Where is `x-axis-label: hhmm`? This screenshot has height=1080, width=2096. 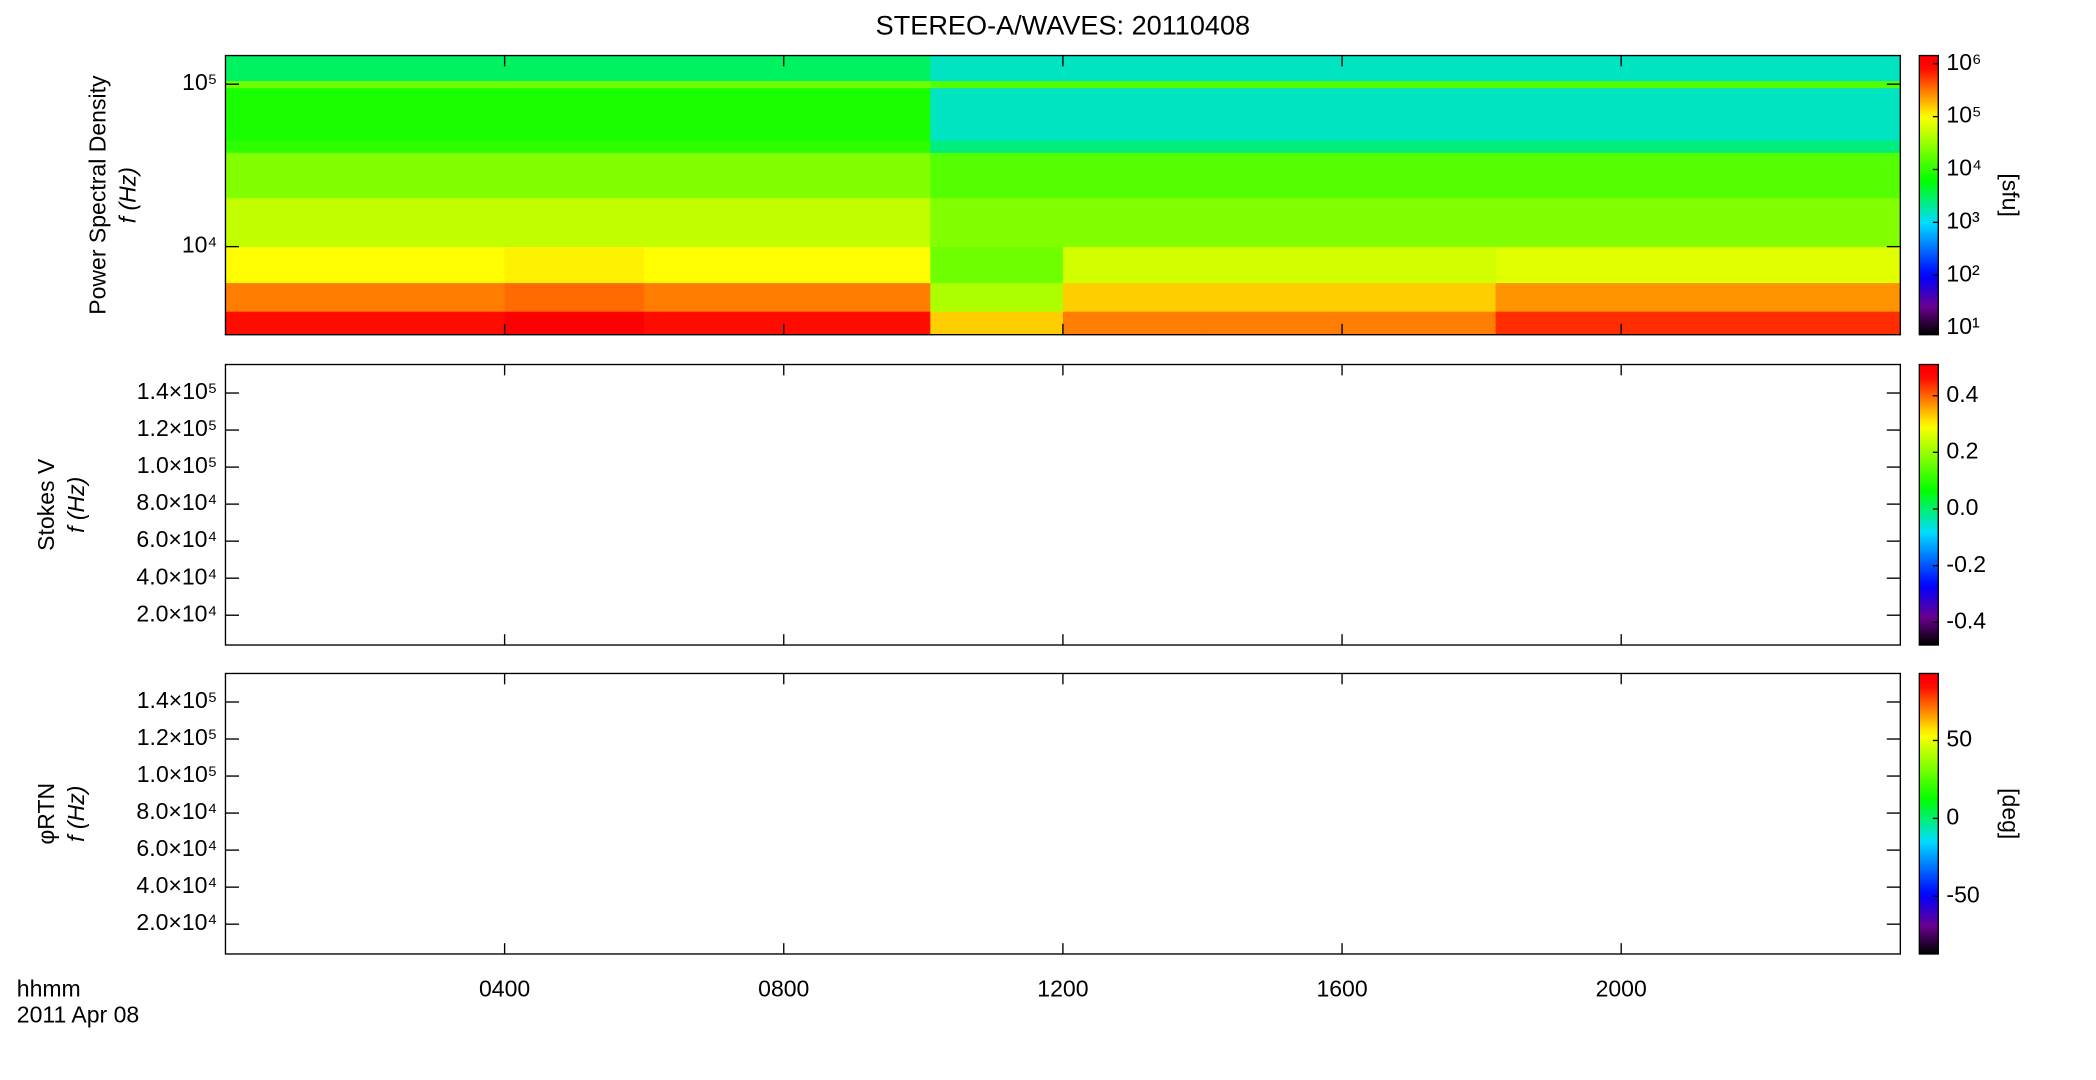 x-axis-label: hhmm is located at coordinates (49, 989).